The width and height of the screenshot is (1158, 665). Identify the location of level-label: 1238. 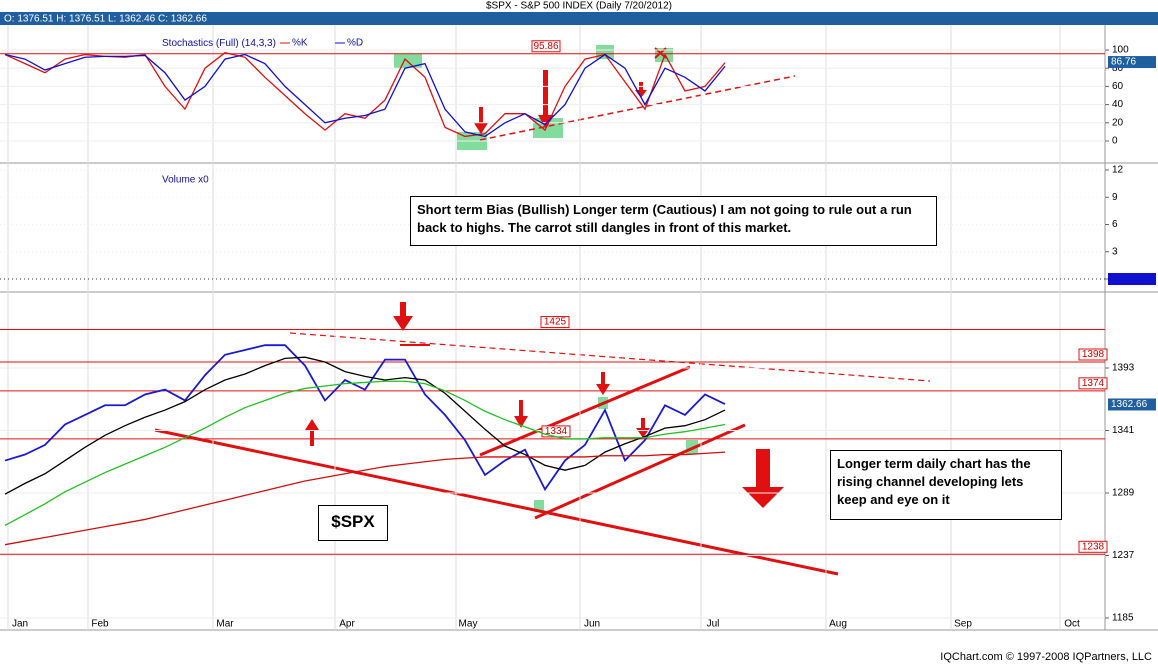
(1093, 546).